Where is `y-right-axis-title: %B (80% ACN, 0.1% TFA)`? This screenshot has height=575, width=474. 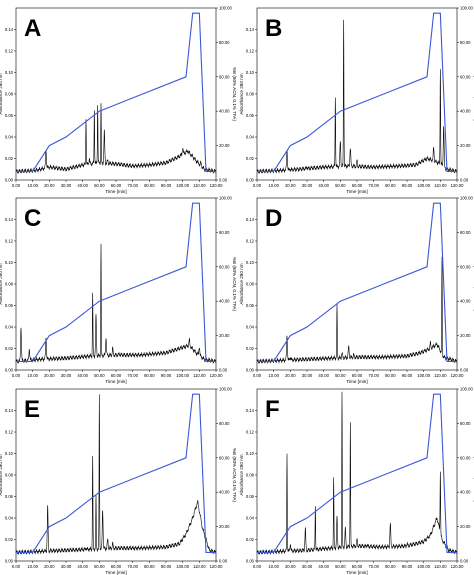 y-right-axis-title: %B (80% ACN, 0.1% TFA) is located at coordinates (234, 94).